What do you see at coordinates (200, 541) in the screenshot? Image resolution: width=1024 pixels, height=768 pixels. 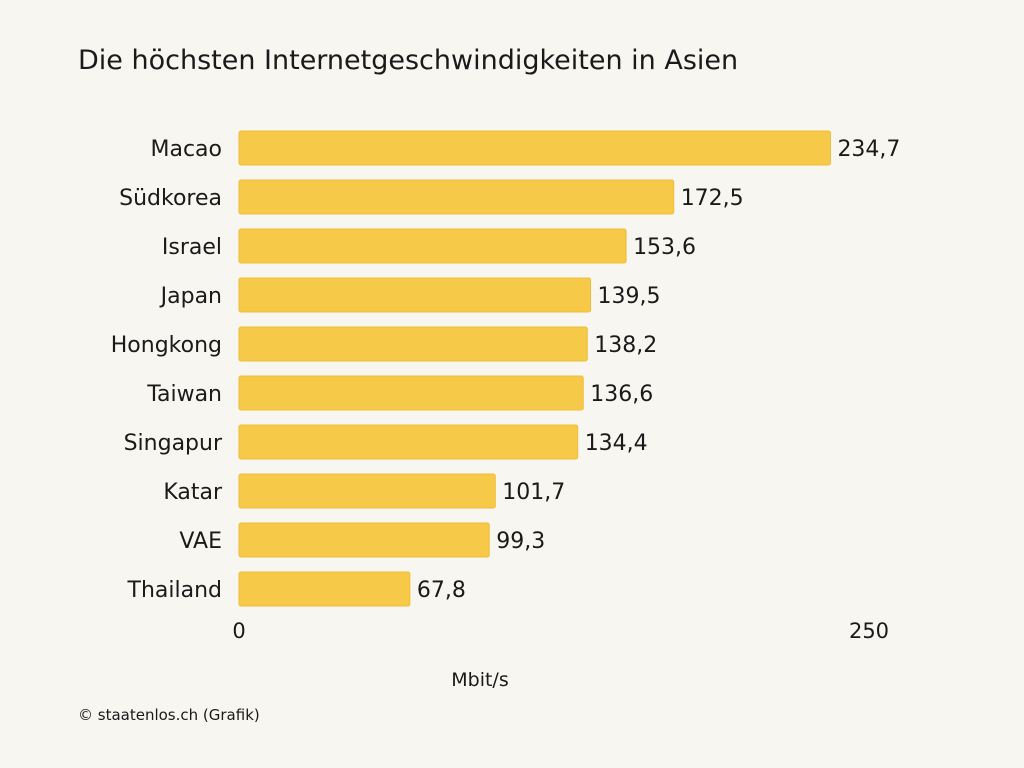 I see `category-label: VAE` at bounding box center [200, 541].